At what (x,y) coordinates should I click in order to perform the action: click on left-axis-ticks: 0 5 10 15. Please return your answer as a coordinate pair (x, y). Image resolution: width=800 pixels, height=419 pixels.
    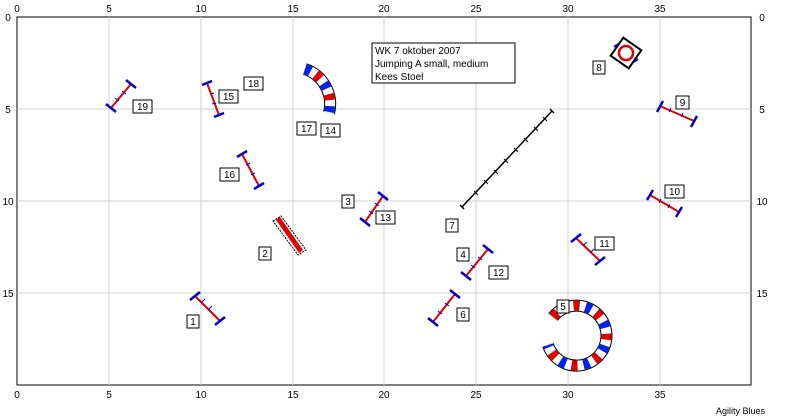
    Looking at the image, I should click on (8, 156).